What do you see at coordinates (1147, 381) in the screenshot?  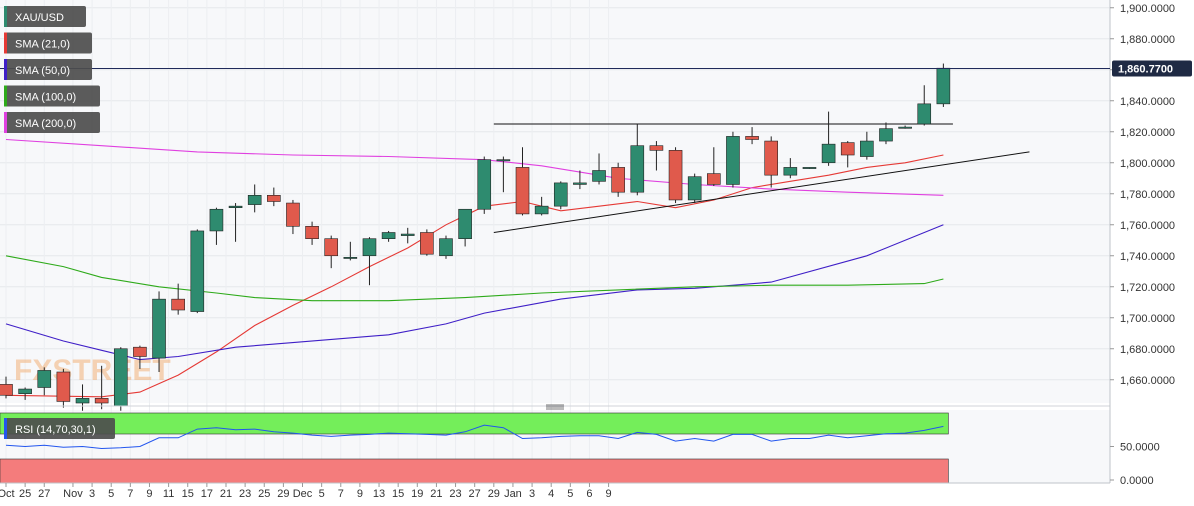 I see `price-tick-label: 1,660.0000` at bounding box center [1147, 381].